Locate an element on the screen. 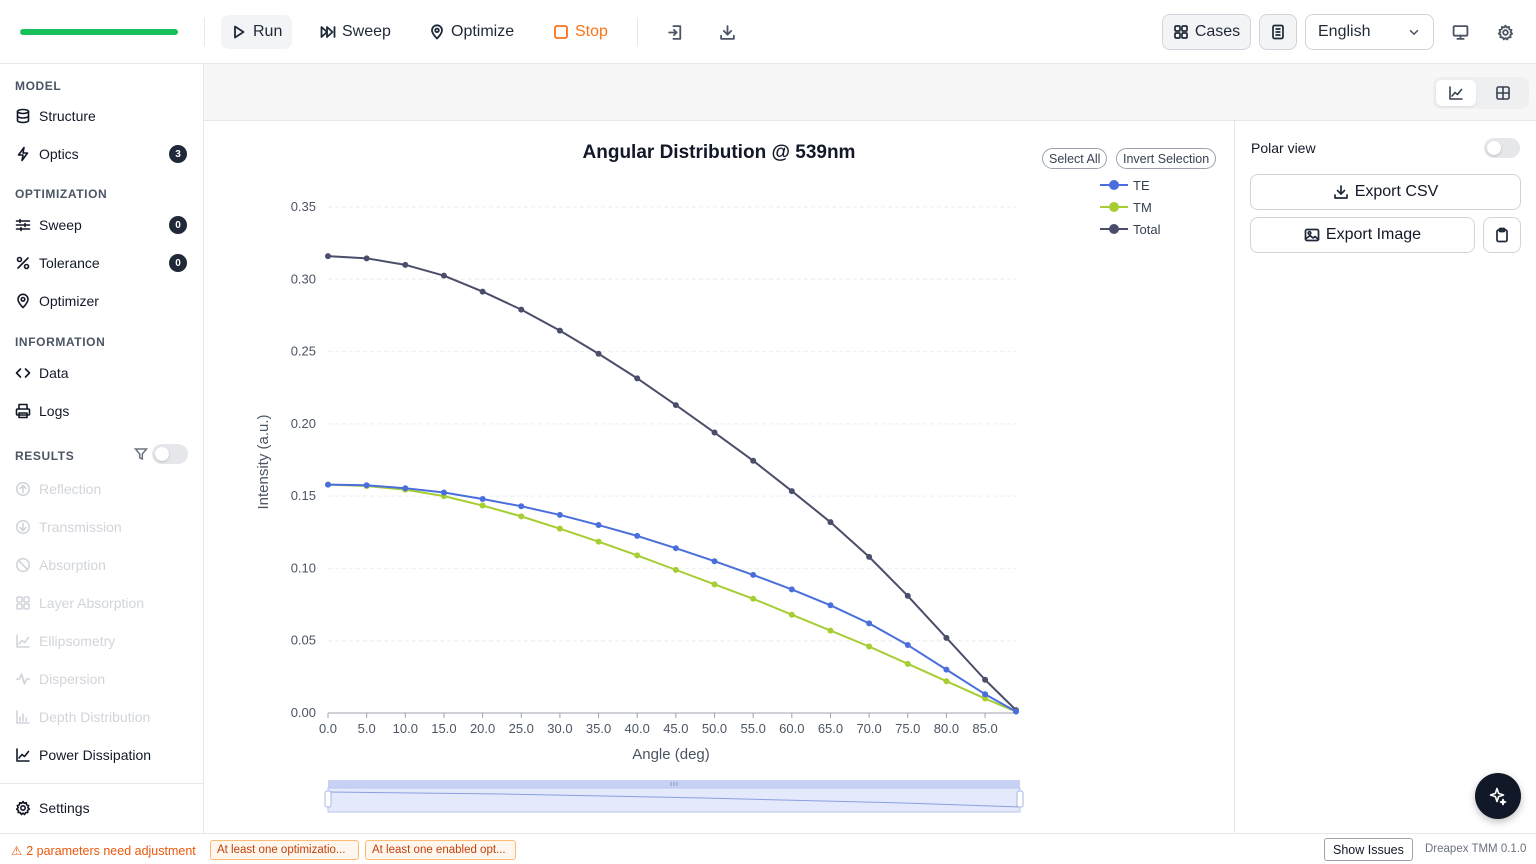 This screenshot has width=1536, height=864. sidebar-item-structure: Structure is located at coordinates (102, 116).